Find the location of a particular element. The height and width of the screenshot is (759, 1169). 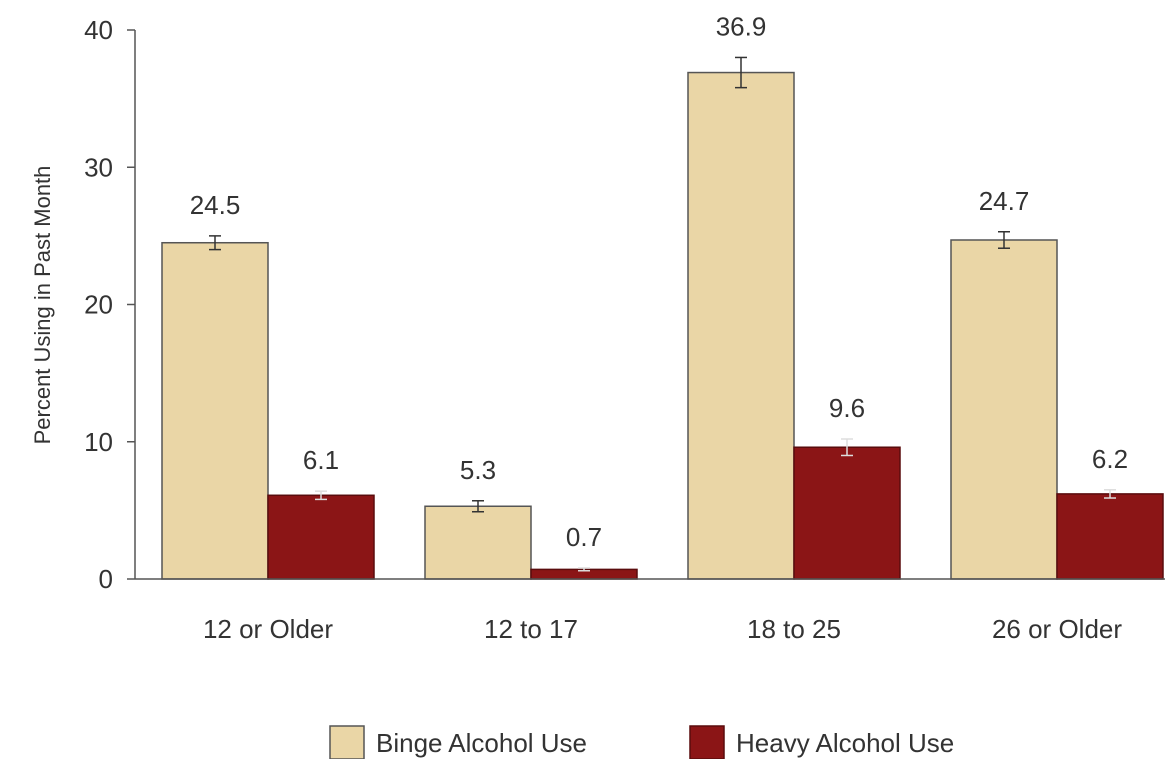

y-axis: 0 10 20 30 40 is located at coordinates (110, 304).